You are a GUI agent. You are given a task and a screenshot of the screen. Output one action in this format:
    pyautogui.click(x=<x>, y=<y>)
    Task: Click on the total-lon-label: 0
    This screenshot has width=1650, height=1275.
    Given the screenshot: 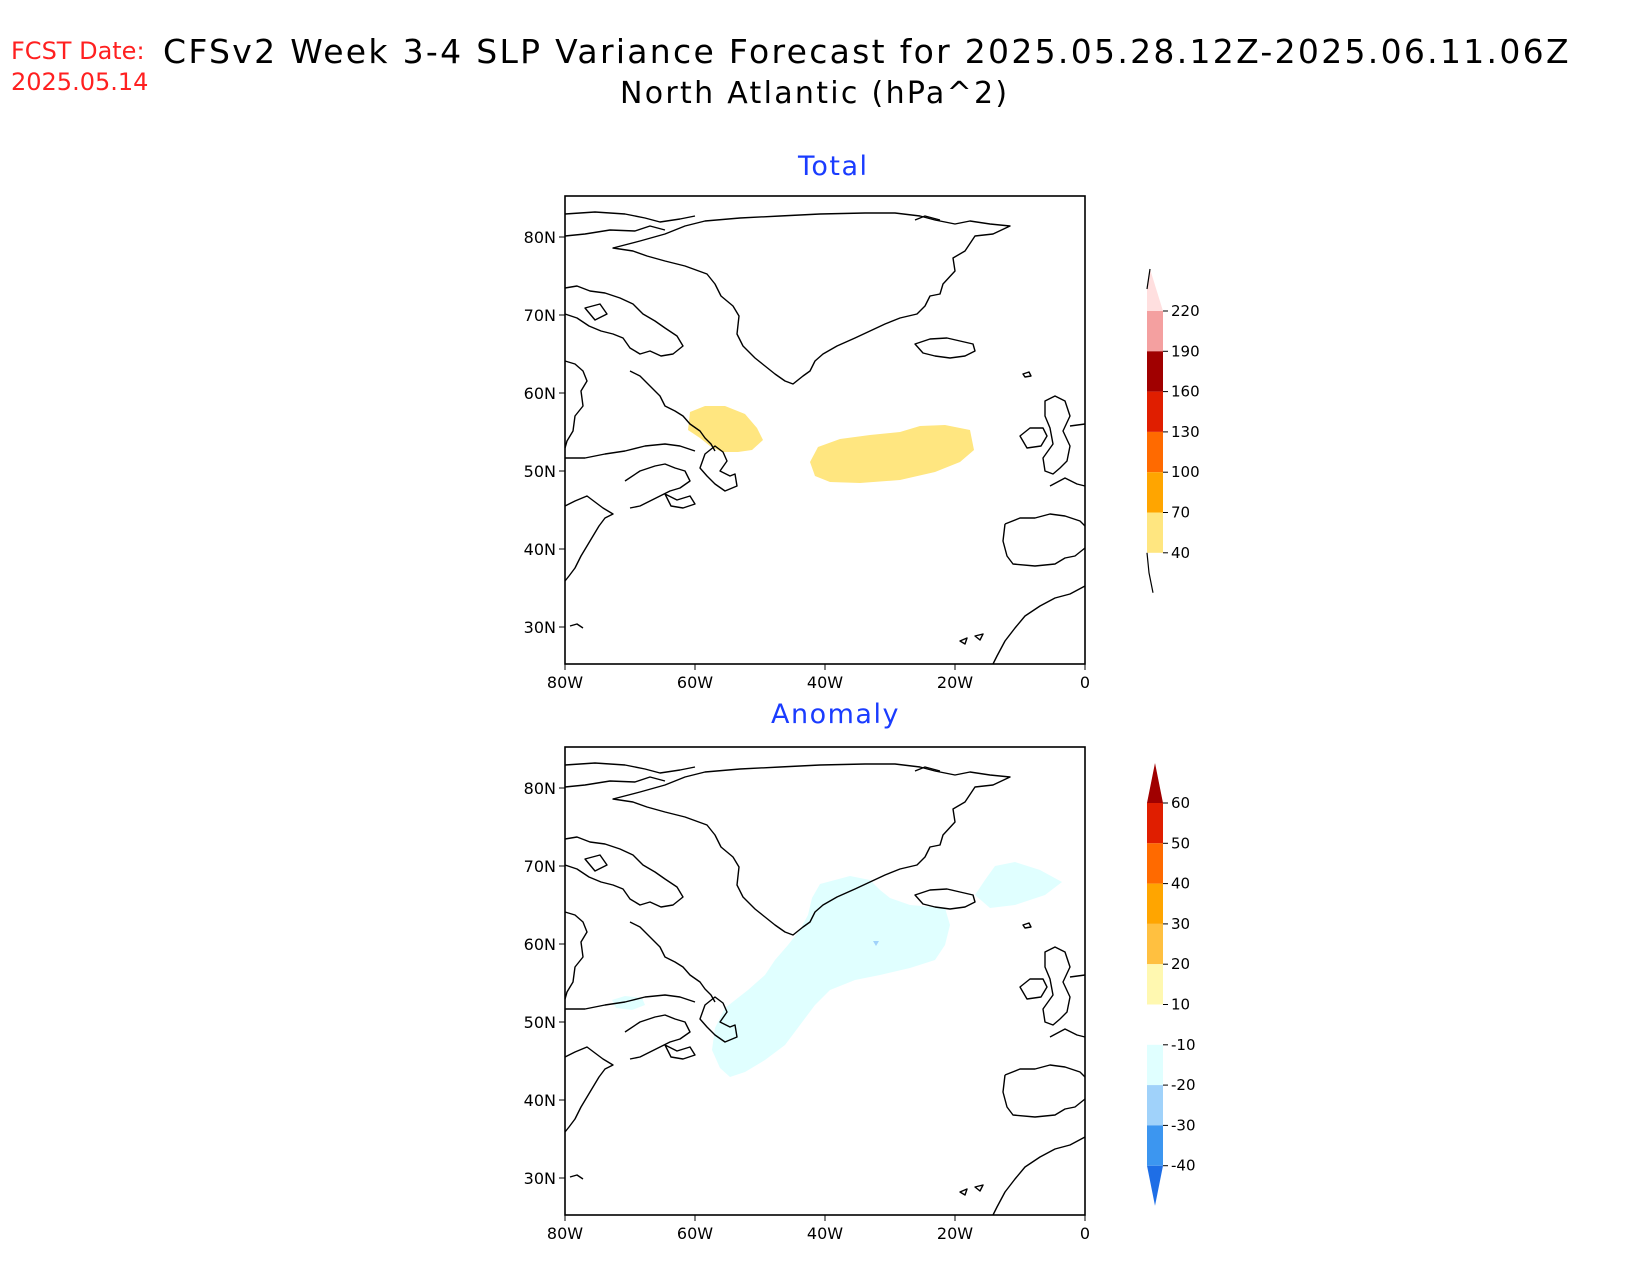 What is the action you would take?
    pyautogui.click(x=1085, y=682)
    